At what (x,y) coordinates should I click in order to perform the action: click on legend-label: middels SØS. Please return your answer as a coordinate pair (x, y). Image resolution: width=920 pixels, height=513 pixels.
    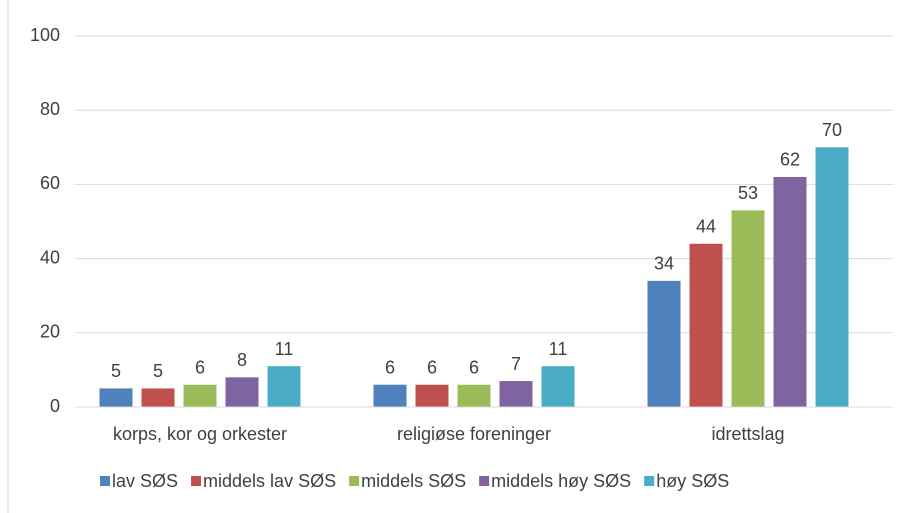
    Looking at the image, I should click on (413, 481).